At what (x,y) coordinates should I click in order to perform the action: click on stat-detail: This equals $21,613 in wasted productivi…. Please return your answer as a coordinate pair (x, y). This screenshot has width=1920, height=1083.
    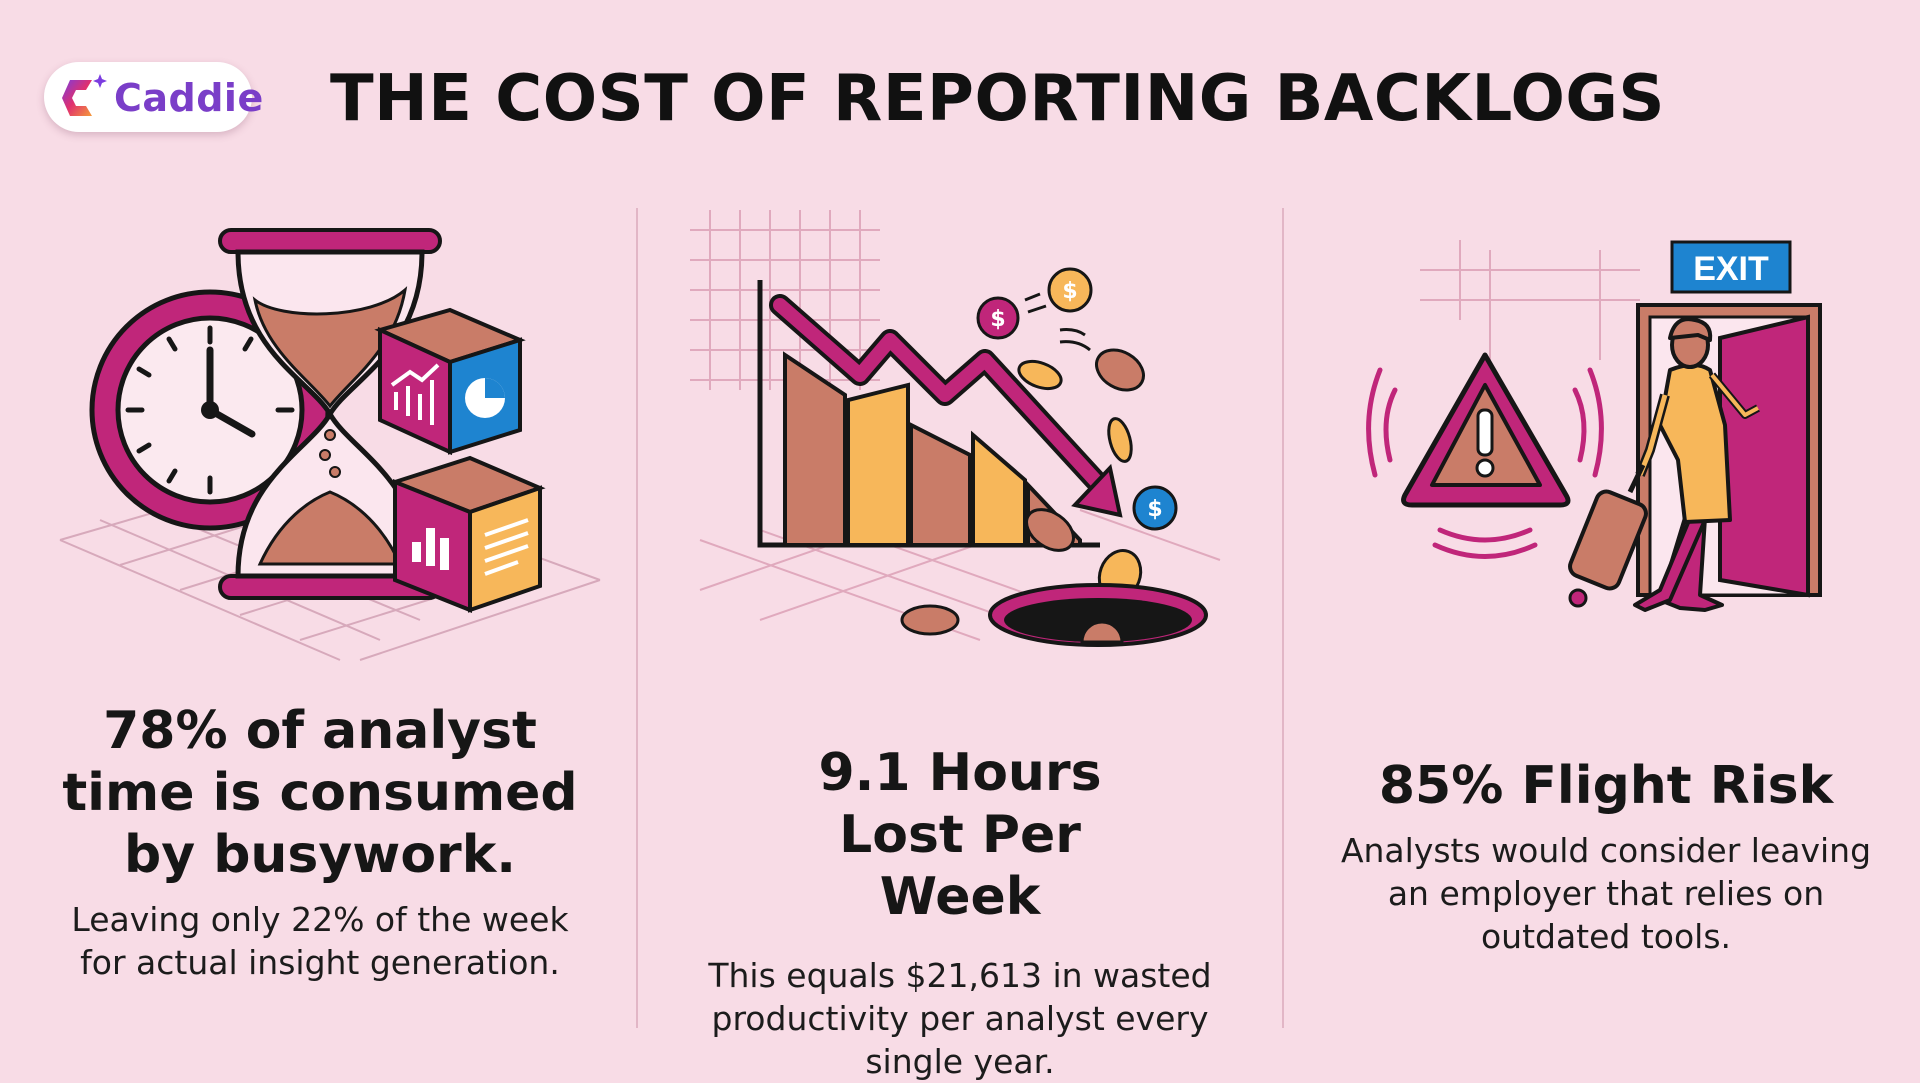
    Looking at the image, I should click on (960, 1018).